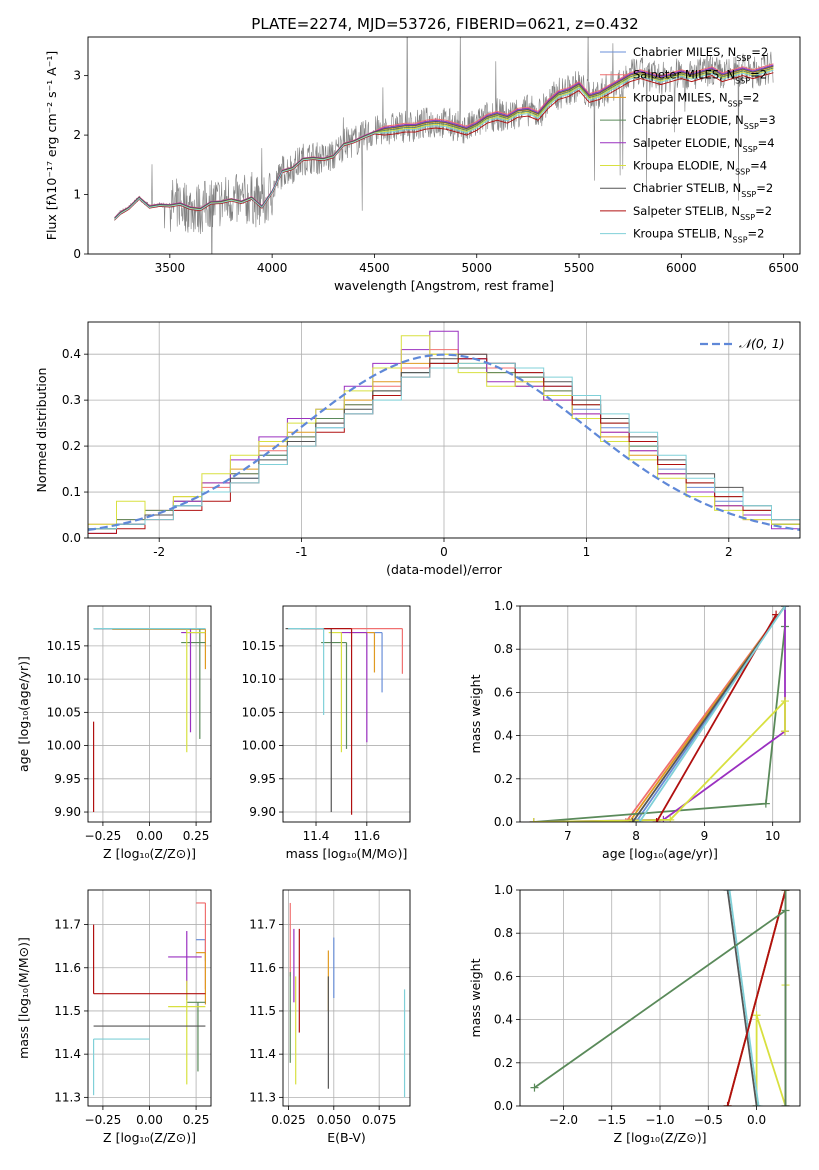  I want to click on x-tick-label: 4000, so click(272, 268).